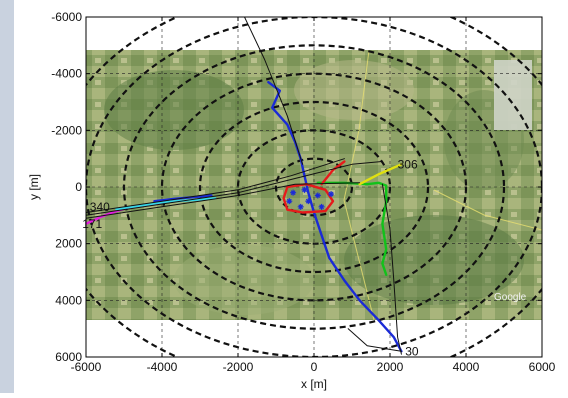 The image size is (568, 398). I want to click on x-tick-label: 6000, so click(542, 367).